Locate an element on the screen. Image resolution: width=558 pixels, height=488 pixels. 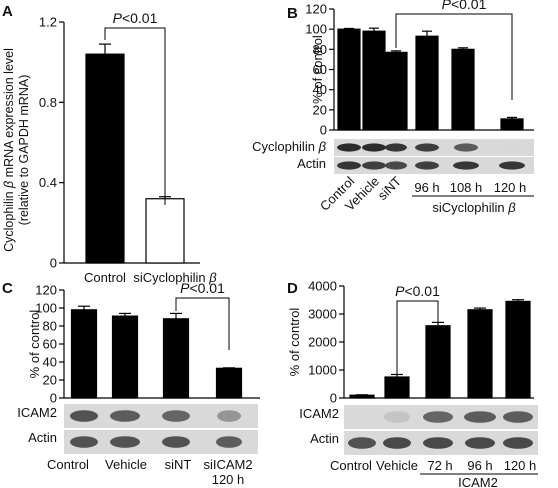
y-tick-label: 60 is located at coordinates (50, 344).